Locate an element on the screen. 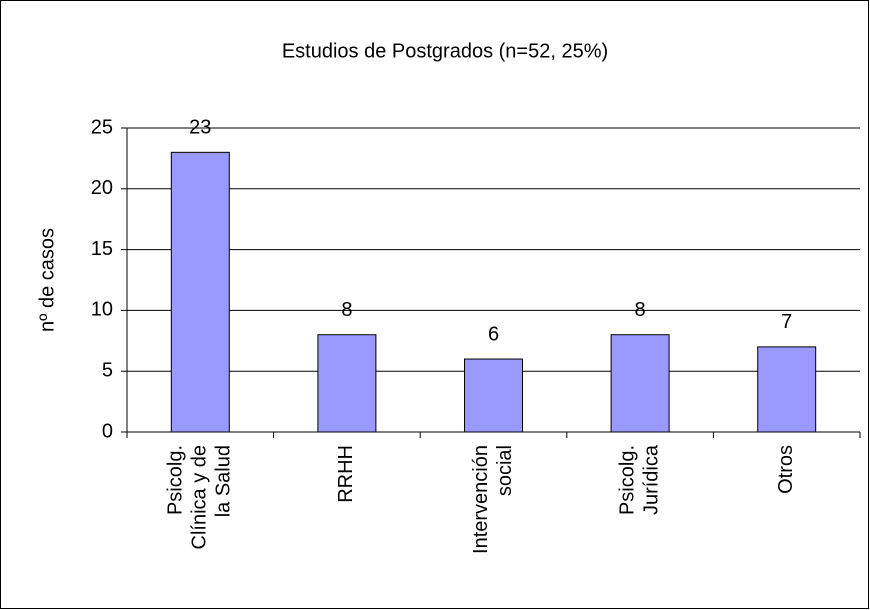 This screenshot has height=610, width=870. data-label: 6 is located at coordinates (493, 334).